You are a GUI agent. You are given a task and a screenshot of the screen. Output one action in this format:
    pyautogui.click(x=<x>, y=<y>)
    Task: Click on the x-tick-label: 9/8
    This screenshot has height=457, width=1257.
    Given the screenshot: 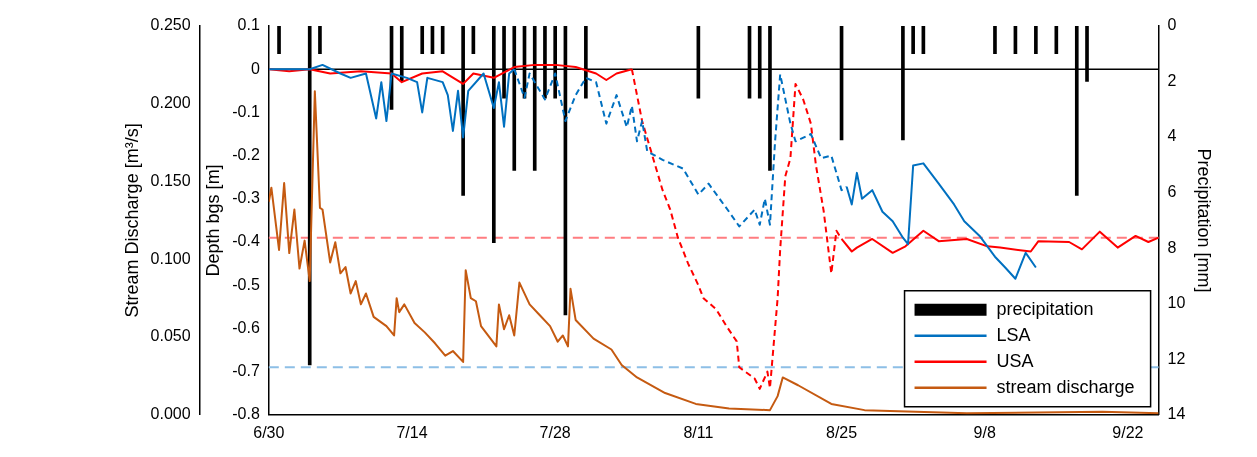 What is the action you would take?
    pyautogui.click(x=984, y=432)
    